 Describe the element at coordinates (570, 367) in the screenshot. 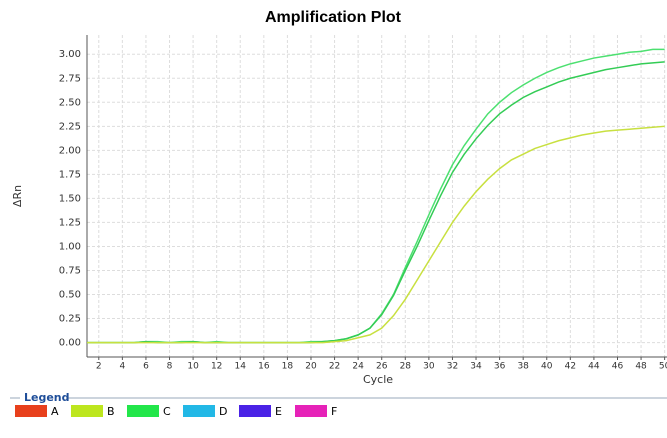

I see `x-tick-label: 42` at that location.